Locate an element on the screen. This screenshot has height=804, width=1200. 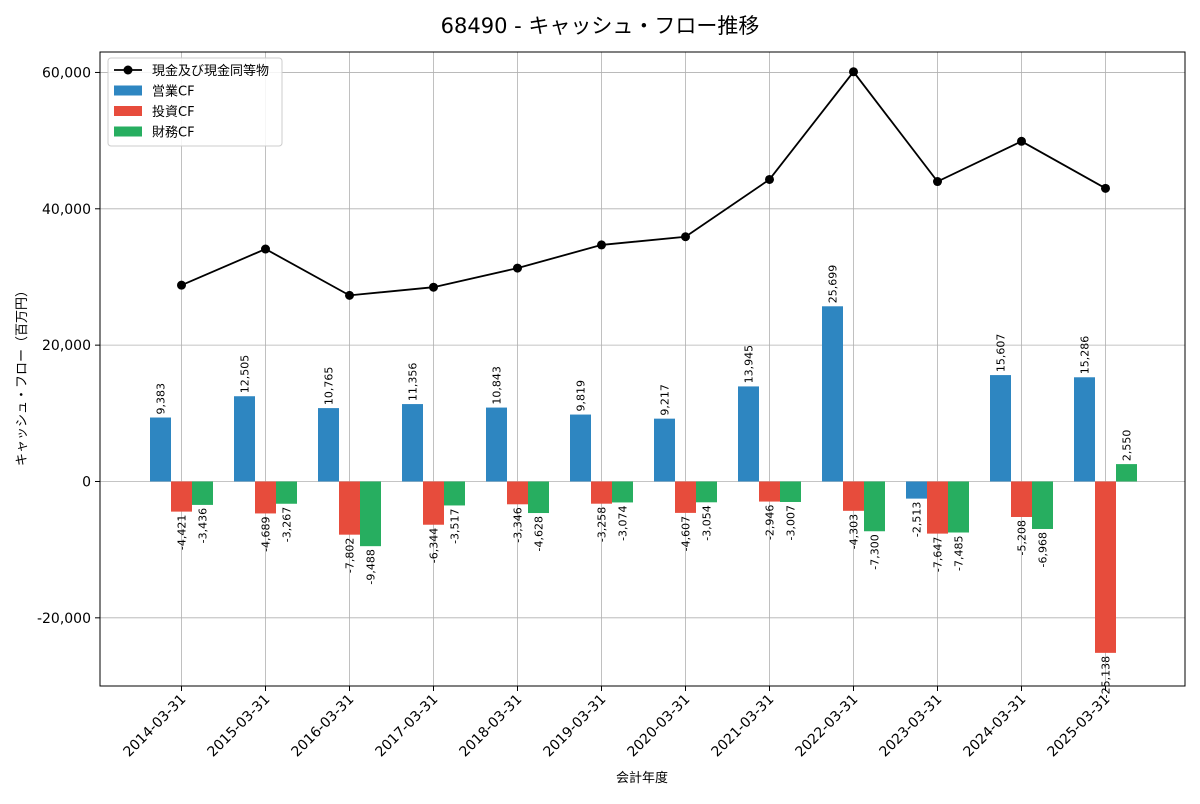
x-tick-label: 2023-03-31 is located at coordinates (910, 726).